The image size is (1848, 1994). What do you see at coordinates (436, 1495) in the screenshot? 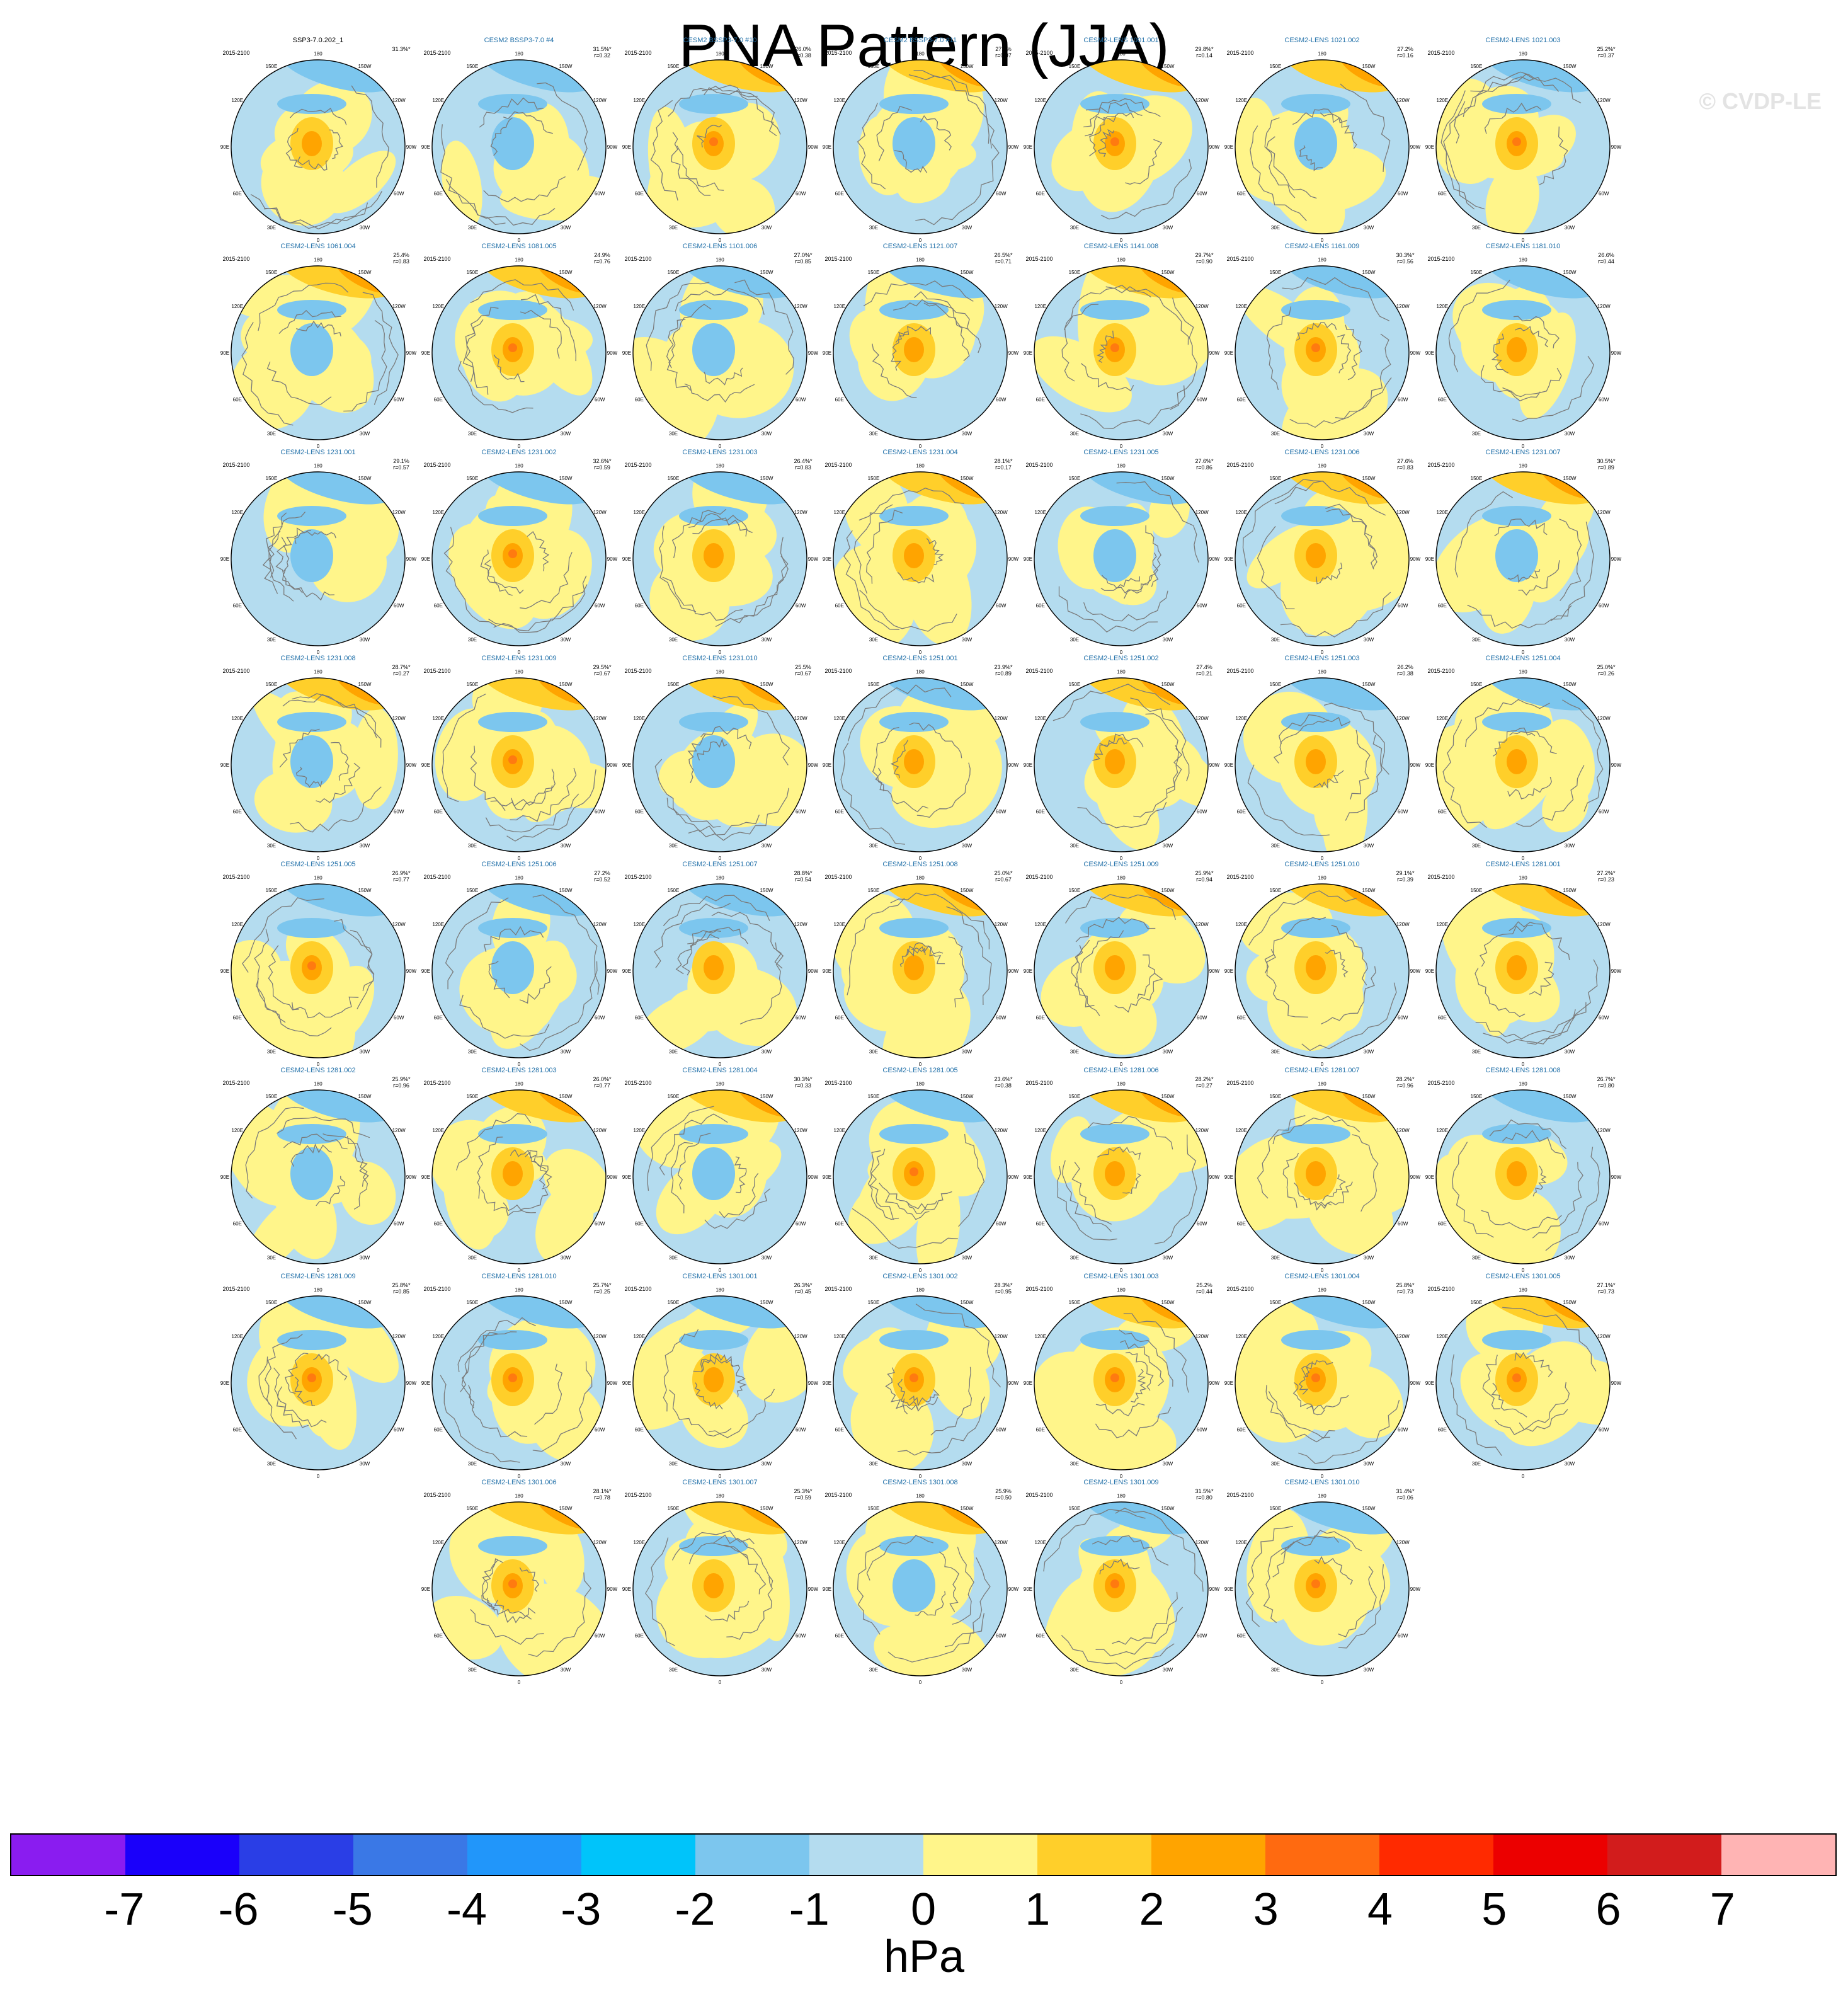
I see `period-label: 2015-2100` at bounding box center [436, 1495].